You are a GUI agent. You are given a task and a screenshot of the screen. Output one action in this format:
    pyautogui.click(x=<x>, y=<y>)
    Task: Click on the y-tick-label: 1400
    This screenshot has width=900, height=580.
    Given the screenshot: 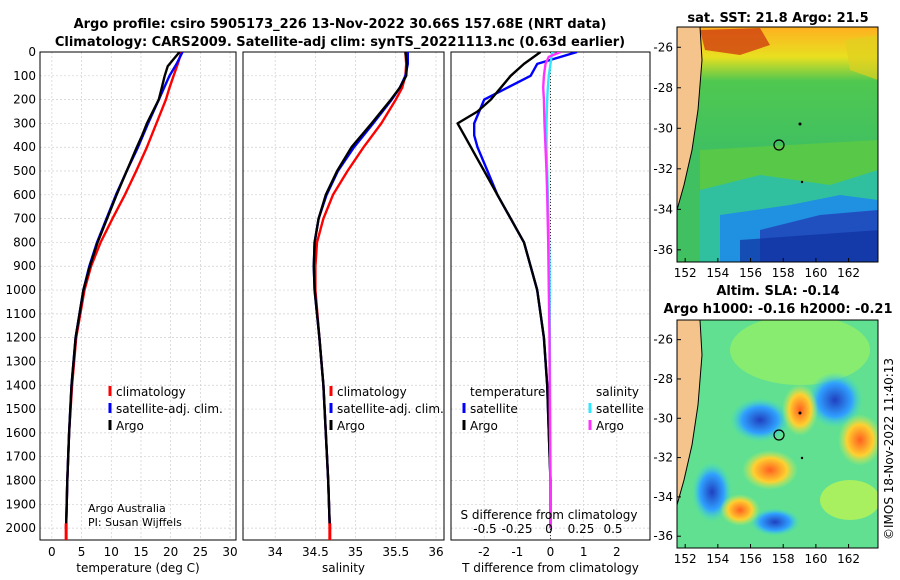 What is the action you would take?
    pyautogui.click(x=20, y=385)
    